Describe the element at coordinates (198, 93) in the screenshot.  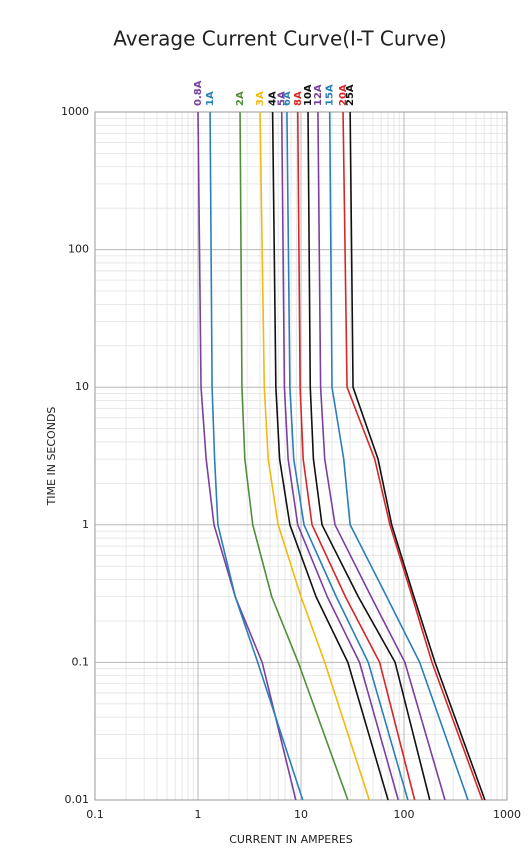
I see `legend-label: 0.8A` at that location.